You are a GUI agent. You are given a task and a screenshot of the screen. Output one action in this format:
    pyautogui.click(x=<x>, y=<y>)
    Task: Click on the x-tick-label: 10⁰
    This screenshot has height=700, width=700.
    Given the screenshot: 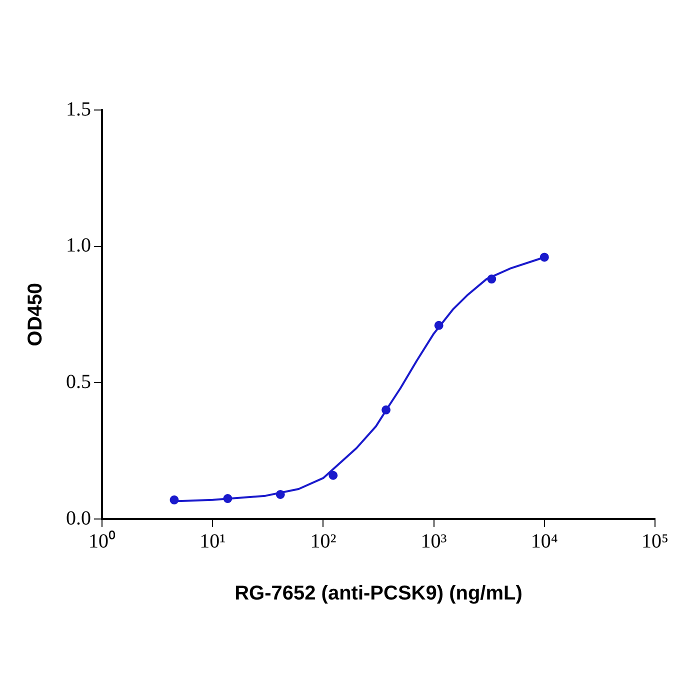 What is the action you would take?
    pyautogui.click(x=102, y=540)
    